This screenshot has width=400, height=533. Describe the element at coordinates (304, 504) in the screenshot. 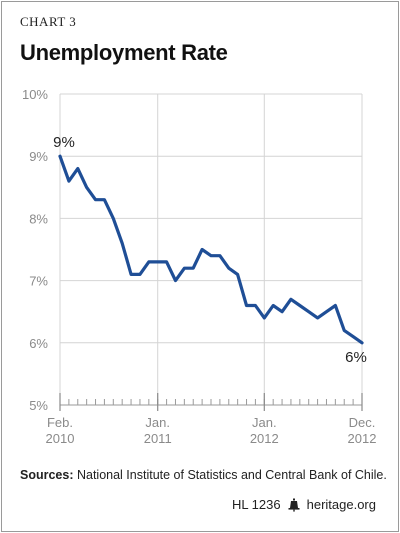

I see `footer-credit: HL 1236 heritage.org` at that location.